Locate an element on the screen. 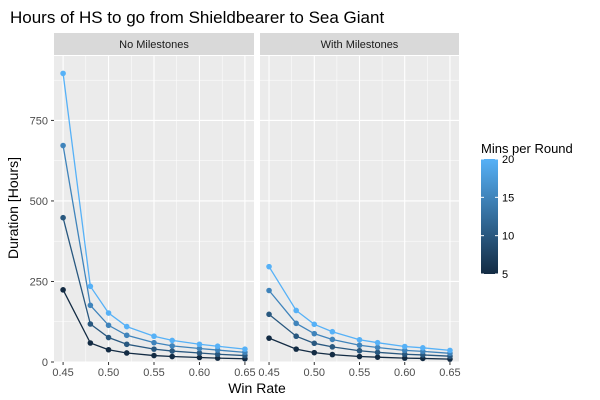  y-tick-label: 500 is located at coordinates (39, 202).